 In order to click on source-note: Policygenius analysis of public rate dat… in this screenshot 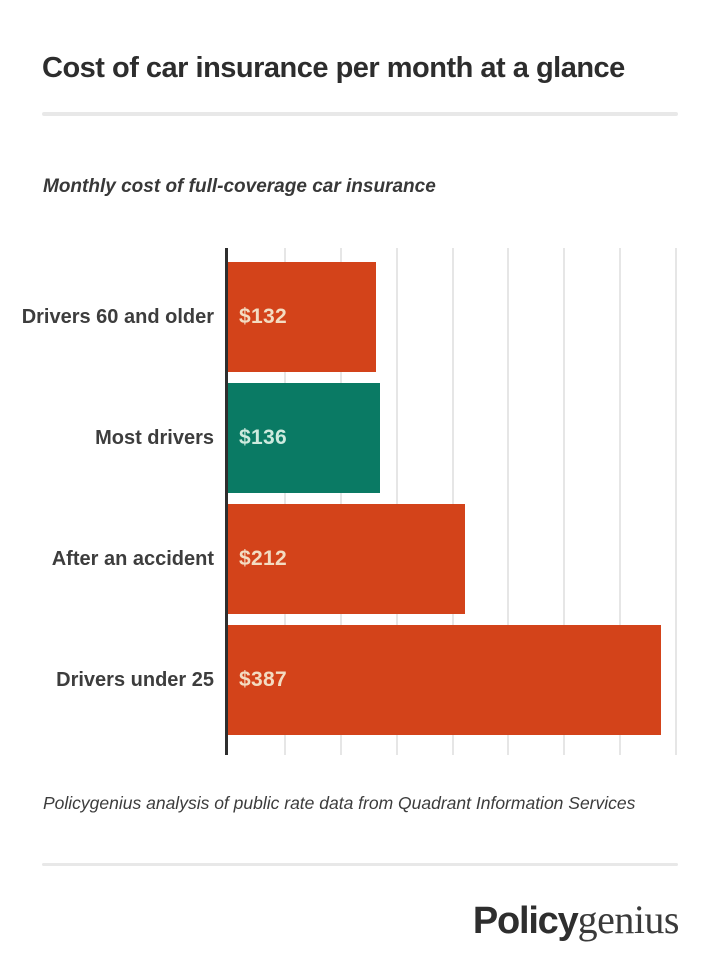, I will do `click(339, 803)`.